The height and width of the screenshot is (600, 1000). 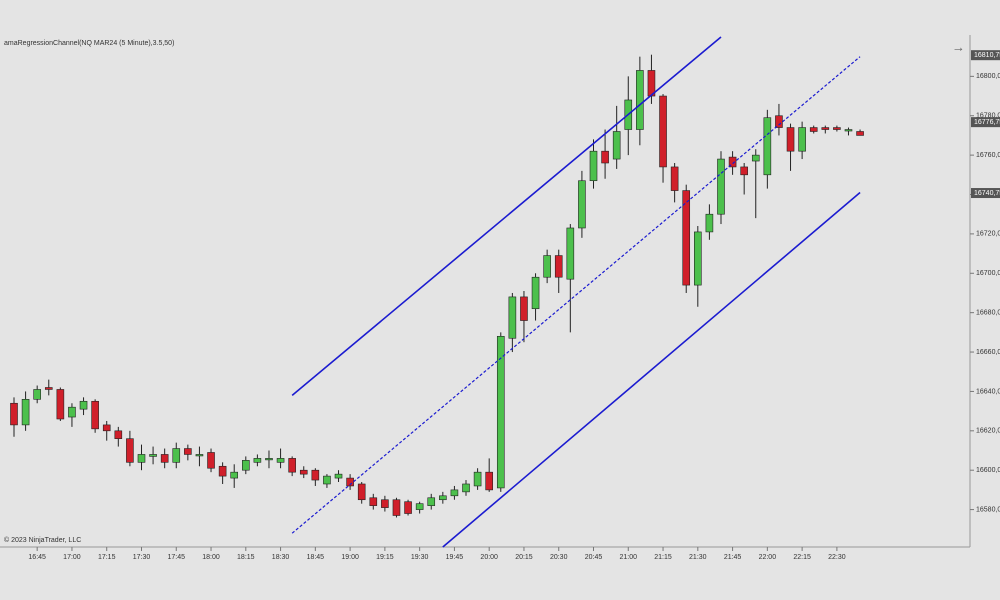 What do you see at coordinates (629, 557) in the screenshot?
I see `x-tick-label: 21:00` at bounding box center [629, 557].